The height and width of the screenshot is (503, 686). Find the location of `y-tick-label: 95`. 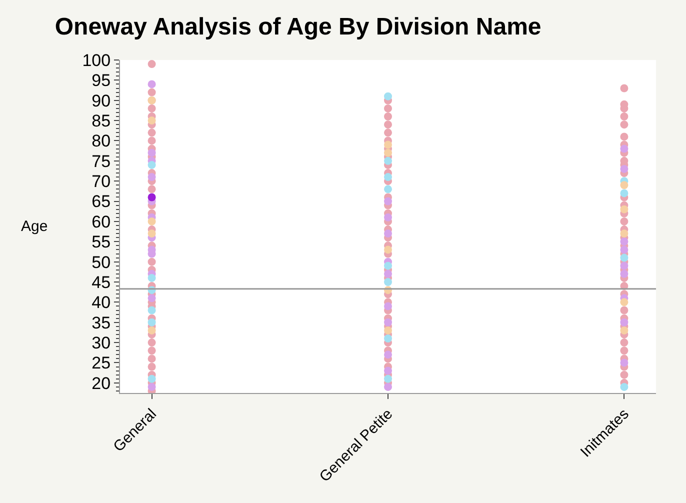

y-tick-label: 95 is located at coordinates (101, 80).